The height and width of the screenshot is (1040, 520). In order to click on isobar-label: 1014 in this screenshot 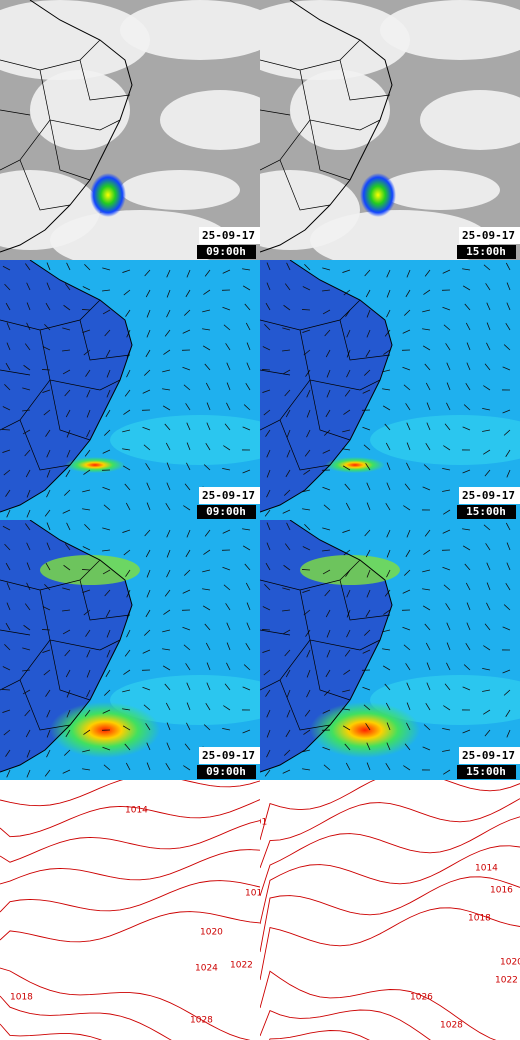, I will do `click(486, 869)`.